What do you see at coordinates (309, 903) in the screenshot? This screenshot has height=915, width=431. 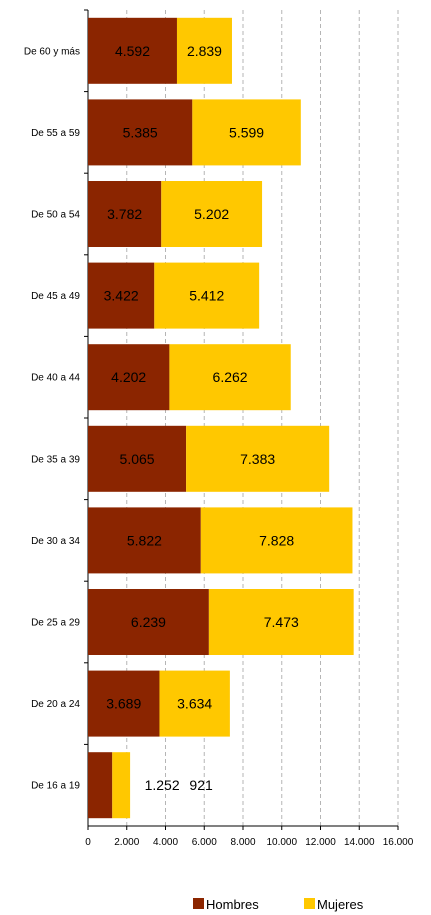 I see `legend-swatch-mujeres` at bounding box center [309, 903].